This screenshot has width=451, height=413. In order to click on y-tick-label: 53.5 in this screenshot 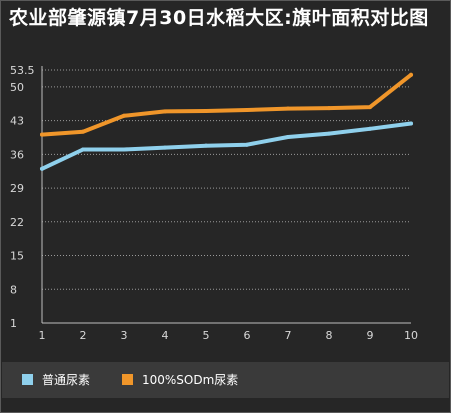, I will do `click(22, 70)`.